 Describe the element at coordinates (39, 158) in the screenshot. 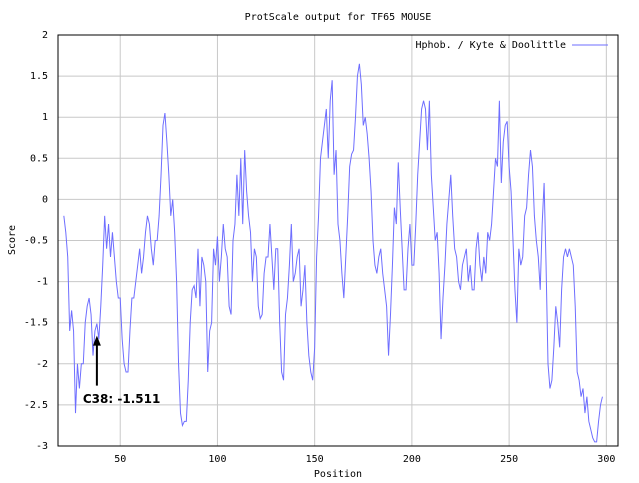

I see `y-tick-label: 0.5` at that location.